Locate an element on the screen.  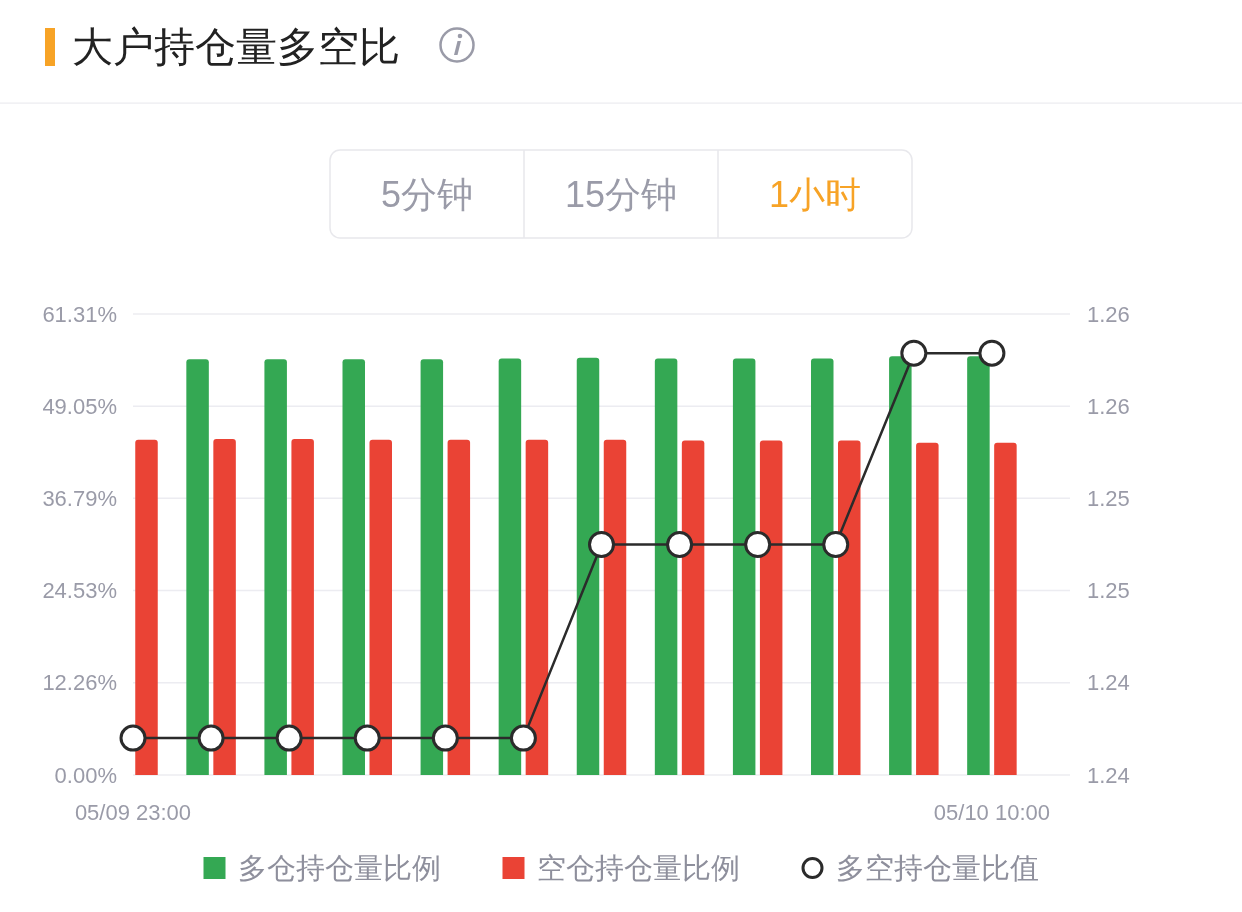
text: 1小时 is located at coordinates (815, 194).